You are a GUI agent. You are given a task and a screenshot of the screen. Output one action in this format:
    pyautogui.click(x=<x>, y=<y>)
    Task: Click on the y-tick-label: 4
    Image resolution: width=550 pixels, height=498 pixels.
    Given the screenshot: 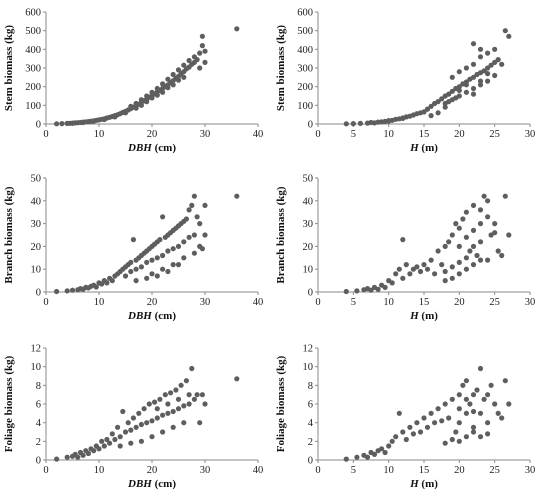 What is the action you would take?
    pyautogui.click(x=39, y=423)
    